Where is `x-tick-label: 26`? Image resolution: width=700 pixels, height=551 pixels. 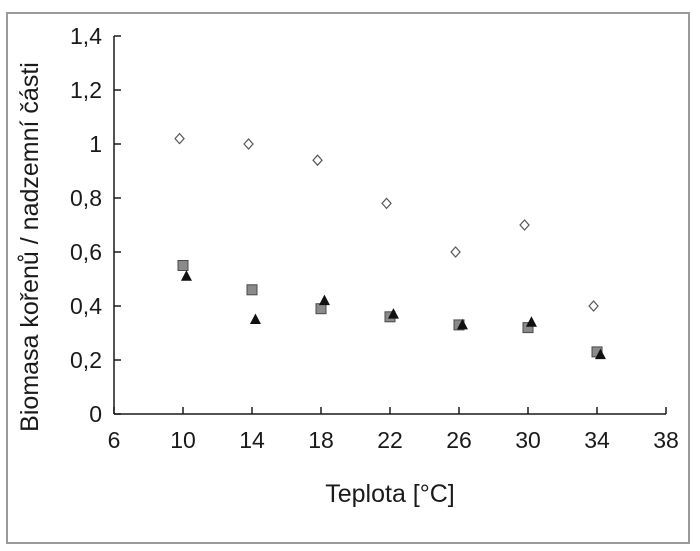 x-tick-label: 26 is located at coordinates (459, 440).